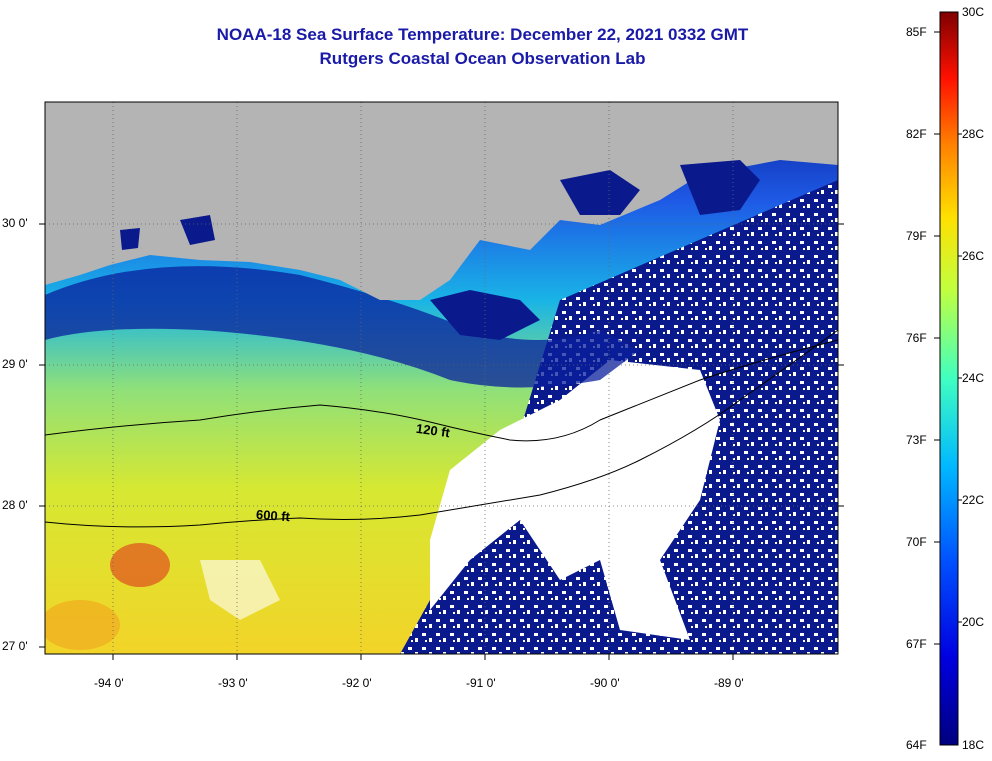  I want to click on colorbar-f-label: 82F, so click(916, 134).